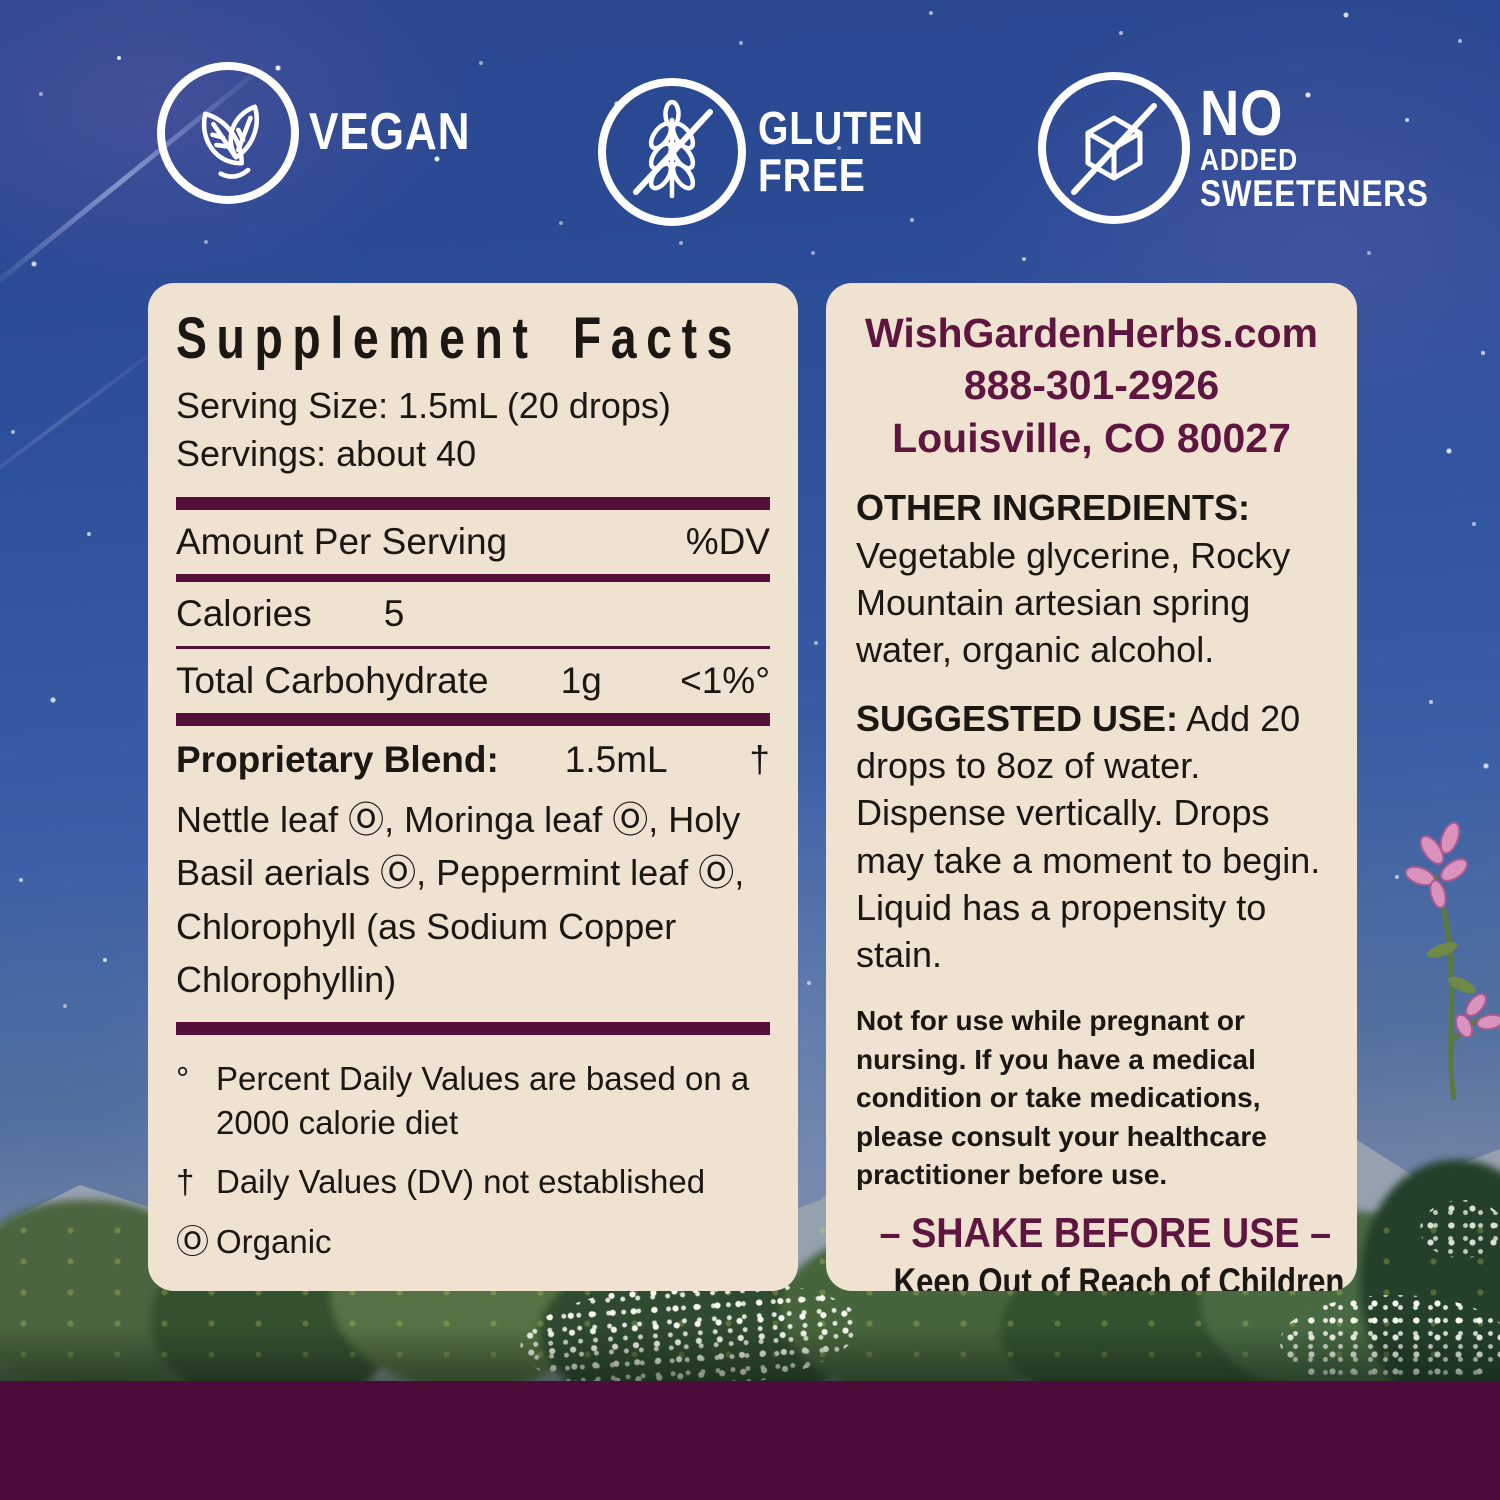 The image size is (1500, 1500). I want to click on vegan-badge: VEGAN, so click(328, 133).